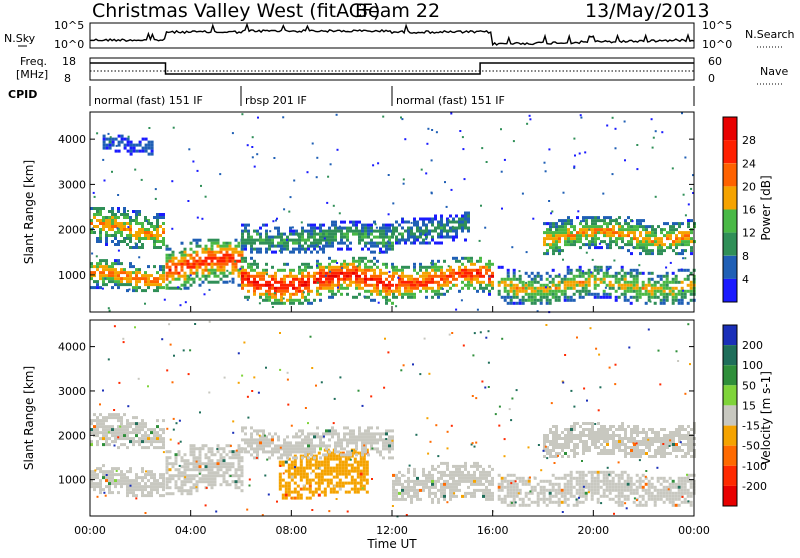 The image size is (800, 558). I want to click on power-cell-2057, so click(628, 285).